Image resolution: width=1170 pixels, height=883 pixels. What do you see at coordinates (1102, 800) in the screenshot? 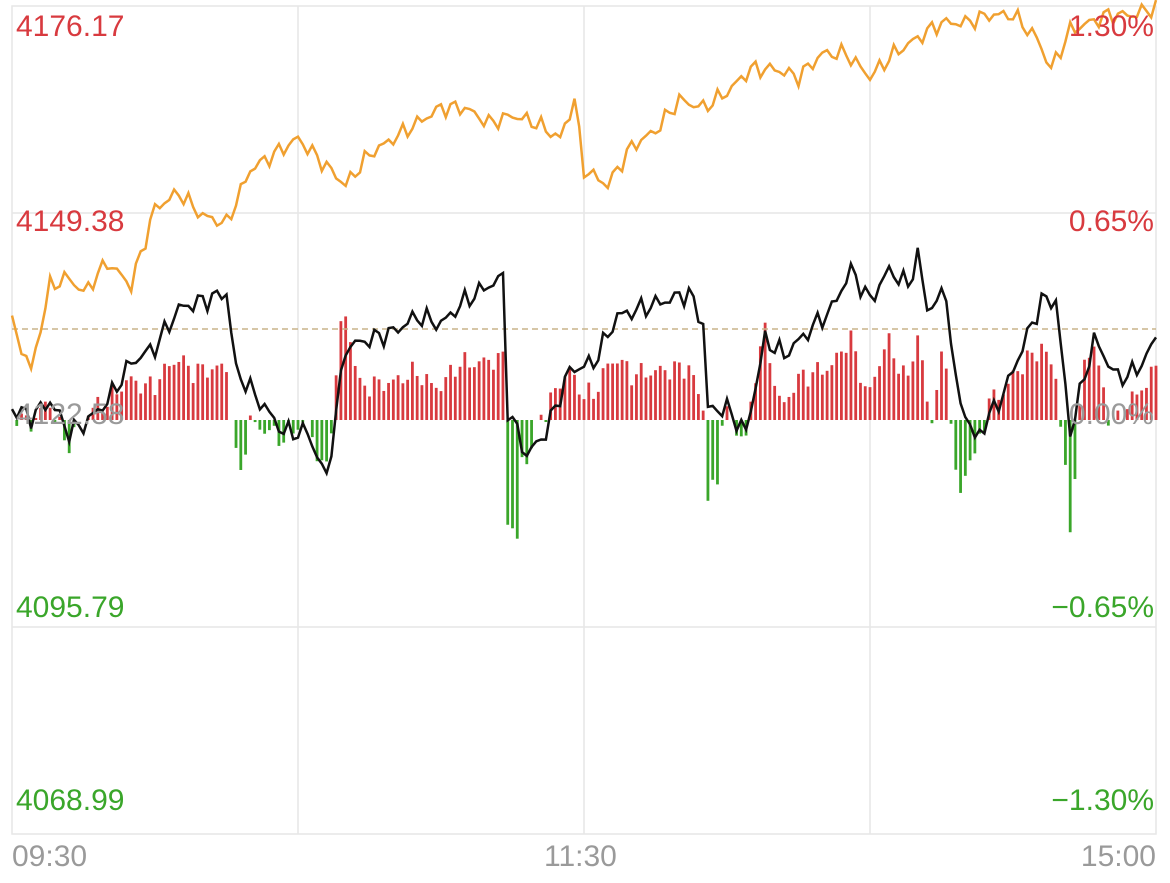
I see `y-tick-pct-4: −1.30%` at bounding box center [1102, 800].